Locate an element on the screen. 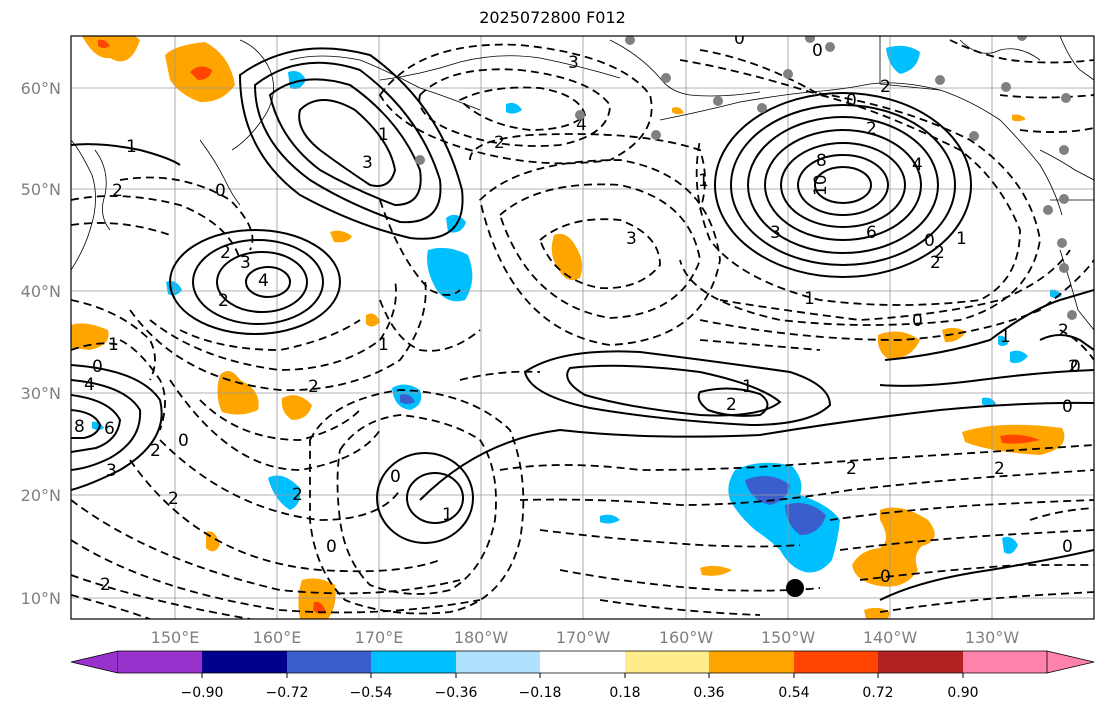 The image size is (1105, 712). colorbar is located at coordinates (582, 664).